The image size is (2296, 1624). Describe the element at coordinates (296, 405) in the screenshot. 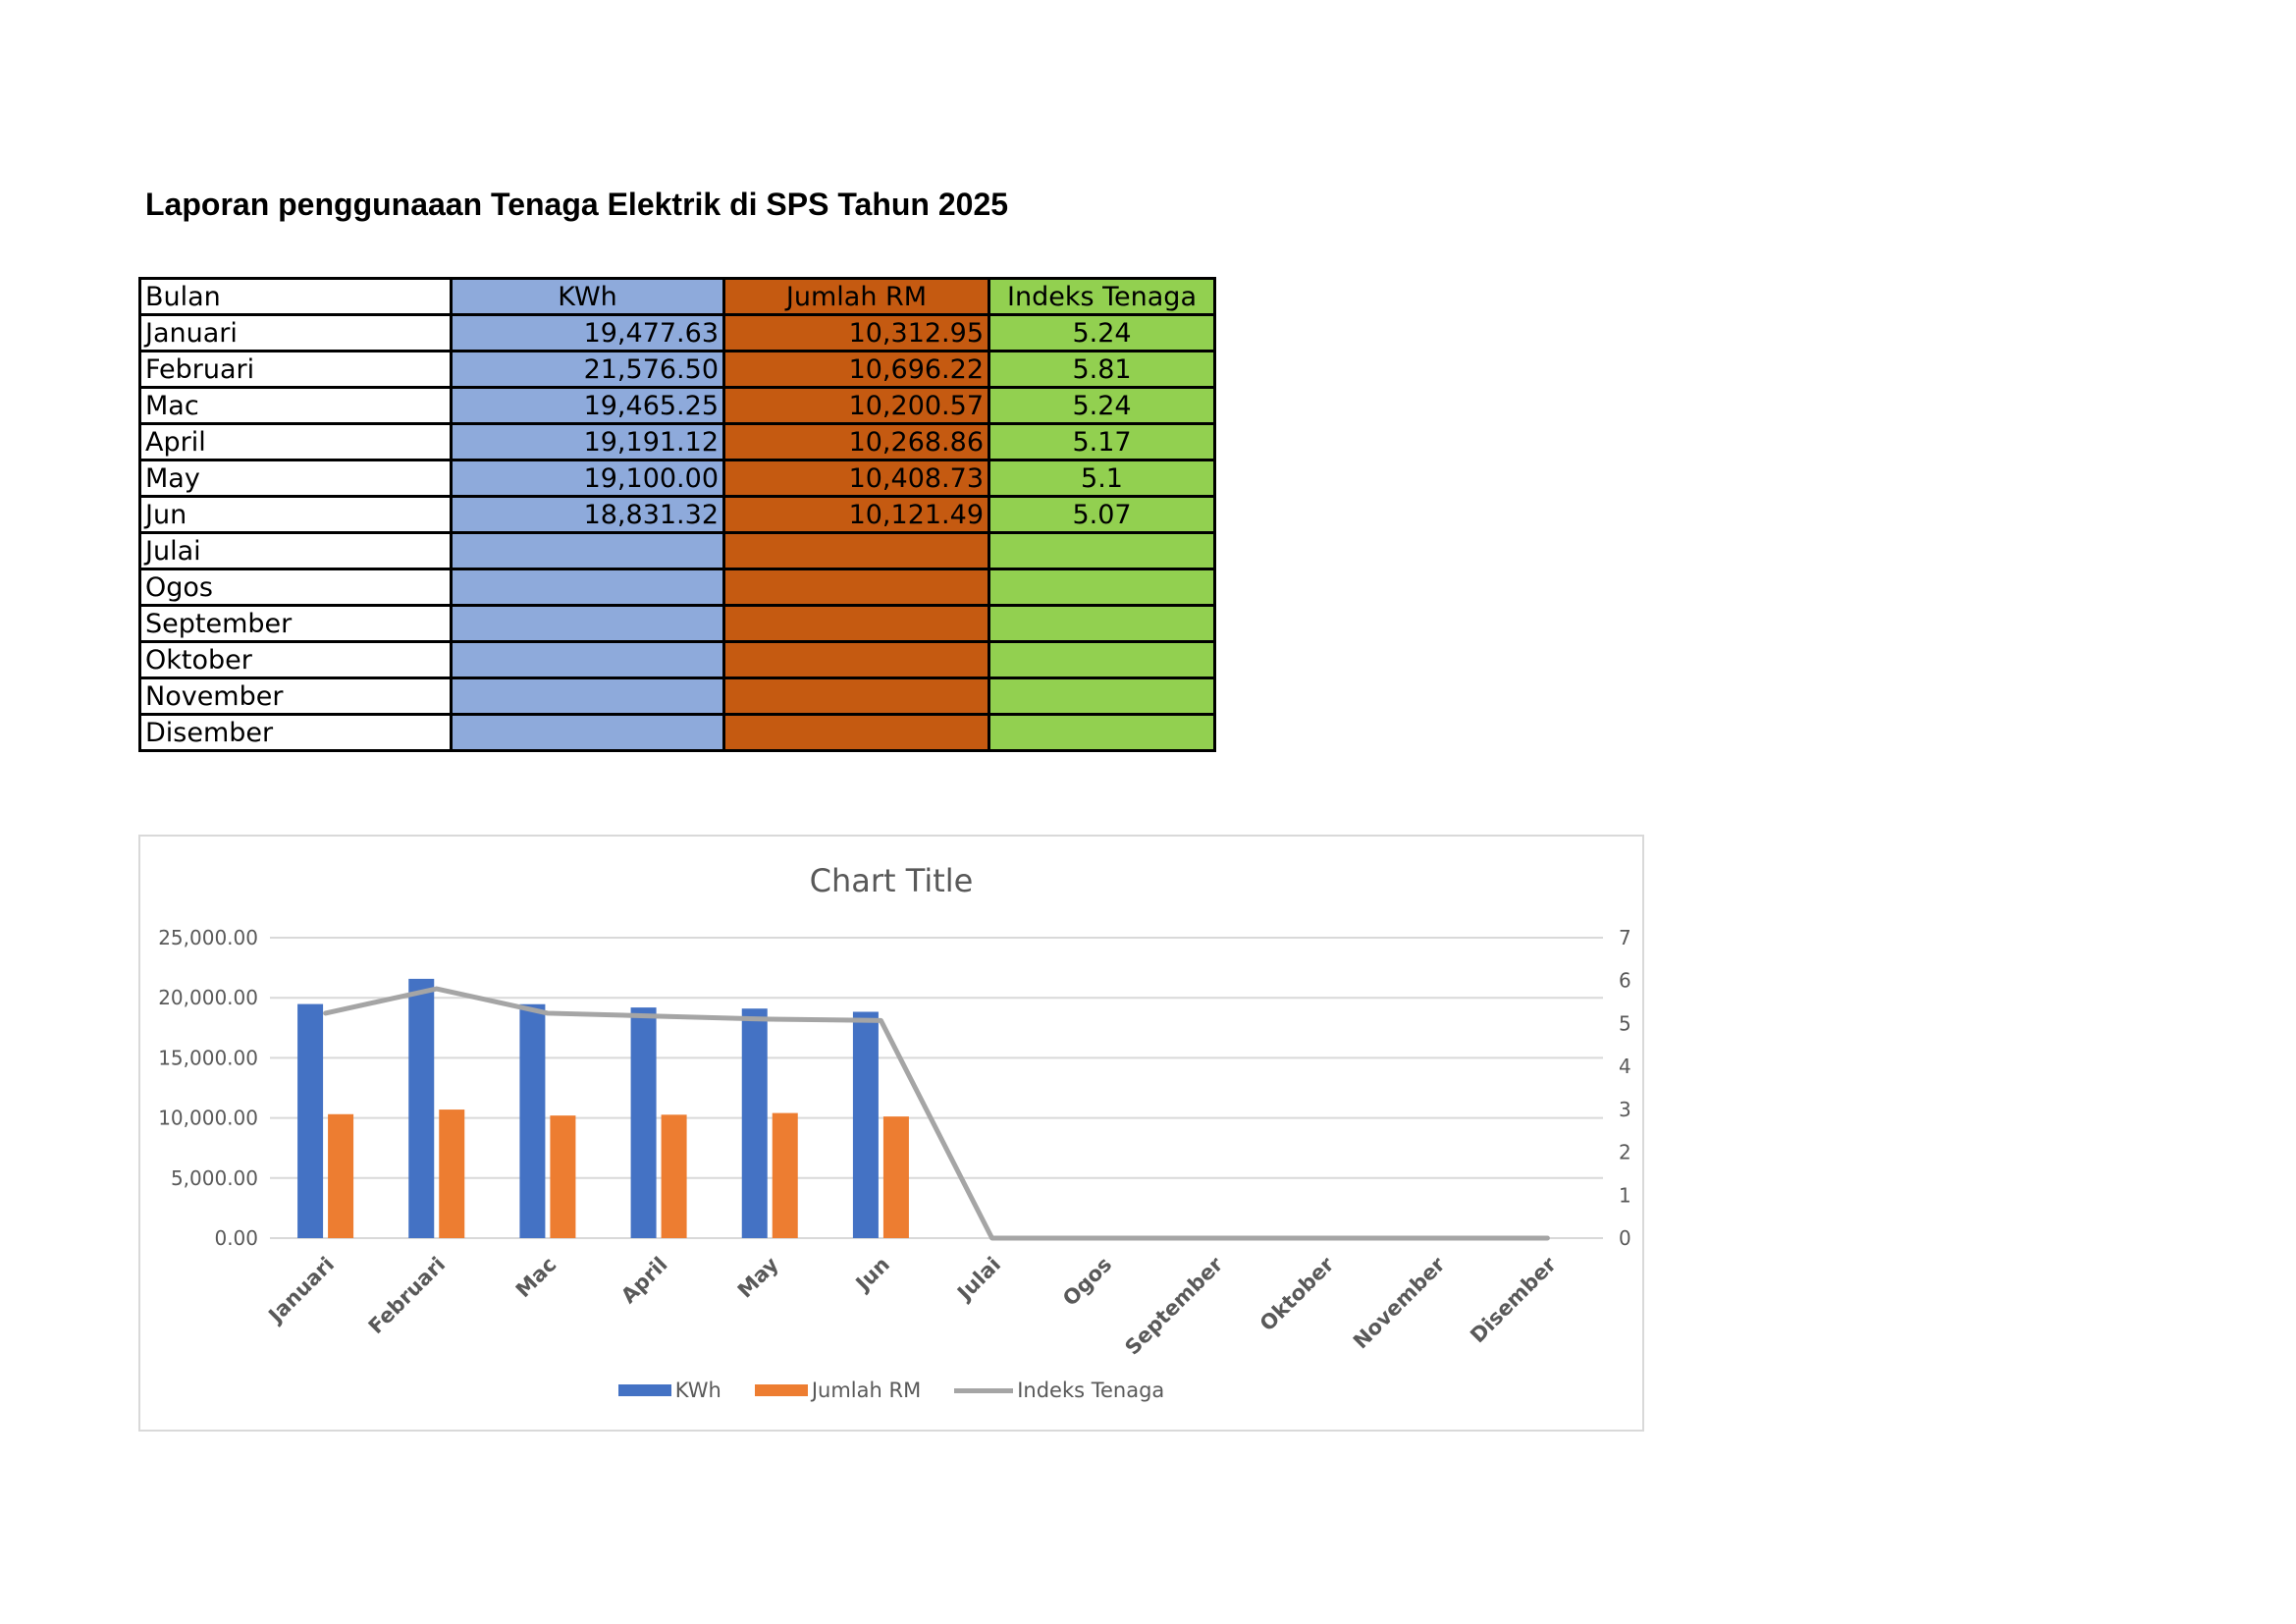

I see `cell-bulan: Mac` at that location.